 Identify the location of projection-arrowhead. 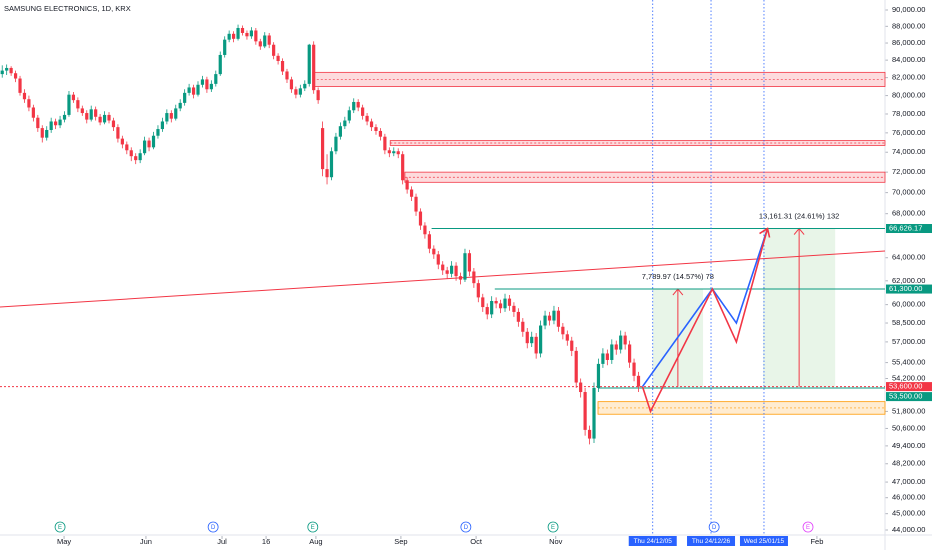
(765, 232).